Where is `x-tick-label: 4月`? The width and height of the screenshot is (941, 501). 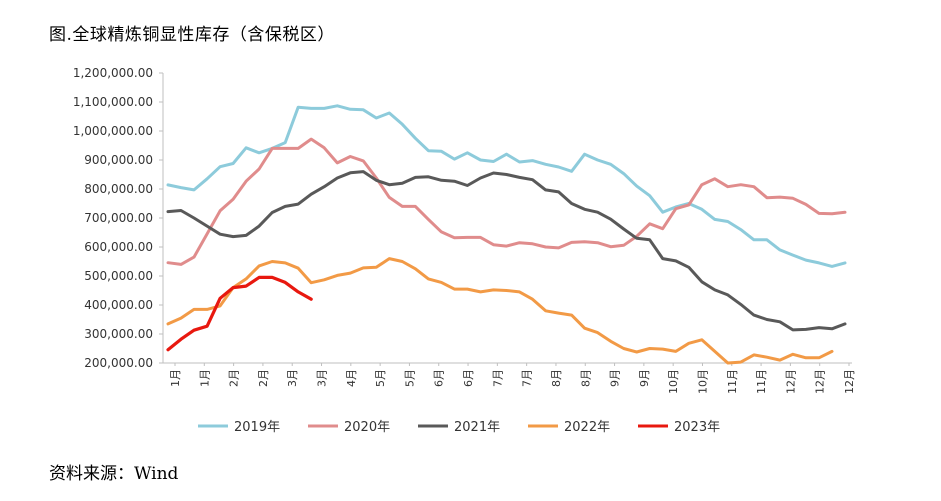 x-tick-label: 4月 is located at coordinates (351, 378).